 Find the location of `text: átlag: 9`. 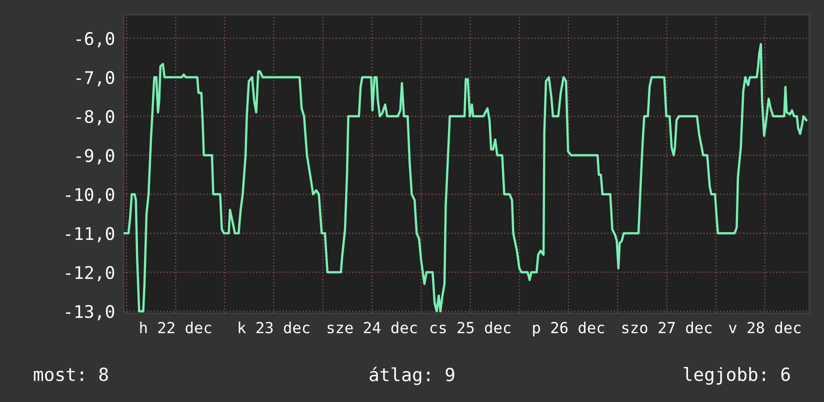

text: átlag: 9 is located at coordinates (412, 376).